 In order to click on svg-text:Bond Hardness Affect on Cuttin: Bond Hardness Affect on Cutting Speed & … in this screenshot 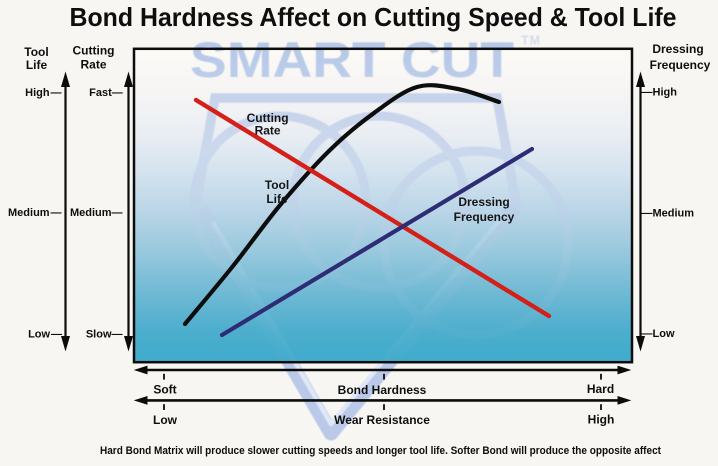, I will do `click(373, 17)`.